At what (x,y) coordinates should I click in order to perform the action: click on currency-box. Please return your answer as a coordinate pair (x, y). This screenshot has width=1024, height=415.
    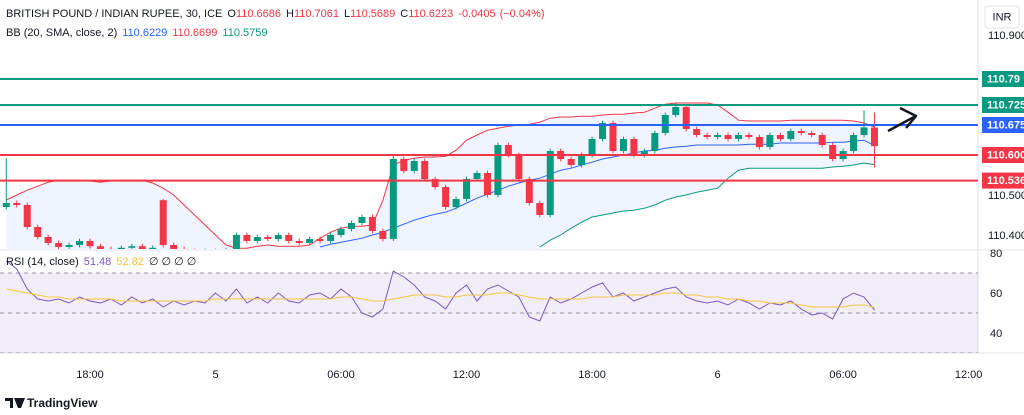
    Looking at the image, I should click on (1002, 17).